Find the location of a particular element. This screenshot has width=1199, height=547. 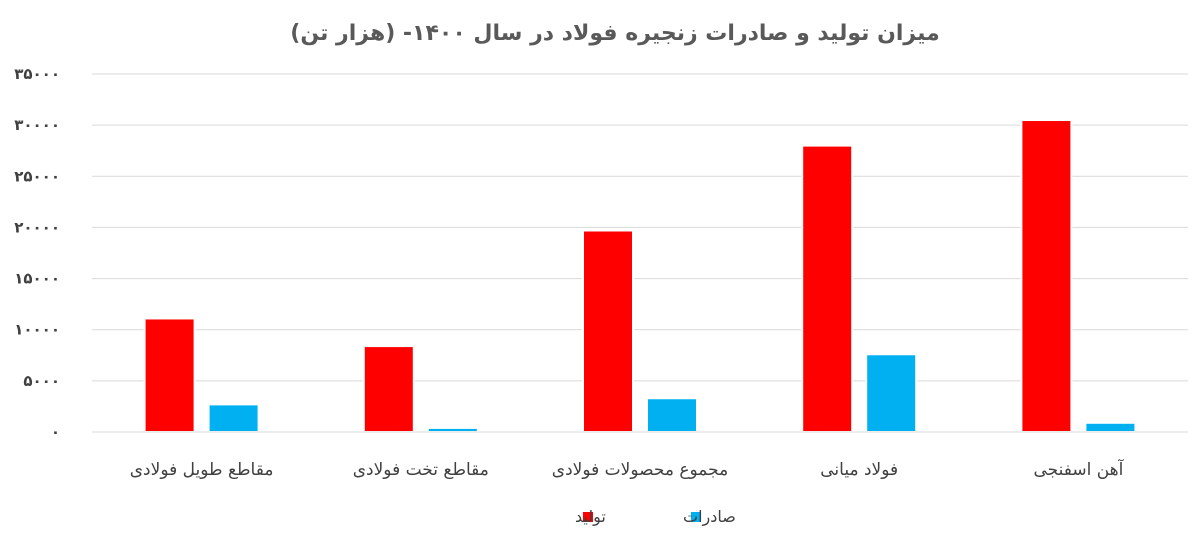

x-category-label: آهن اسفنجی is located at coordinates (1078, 469).